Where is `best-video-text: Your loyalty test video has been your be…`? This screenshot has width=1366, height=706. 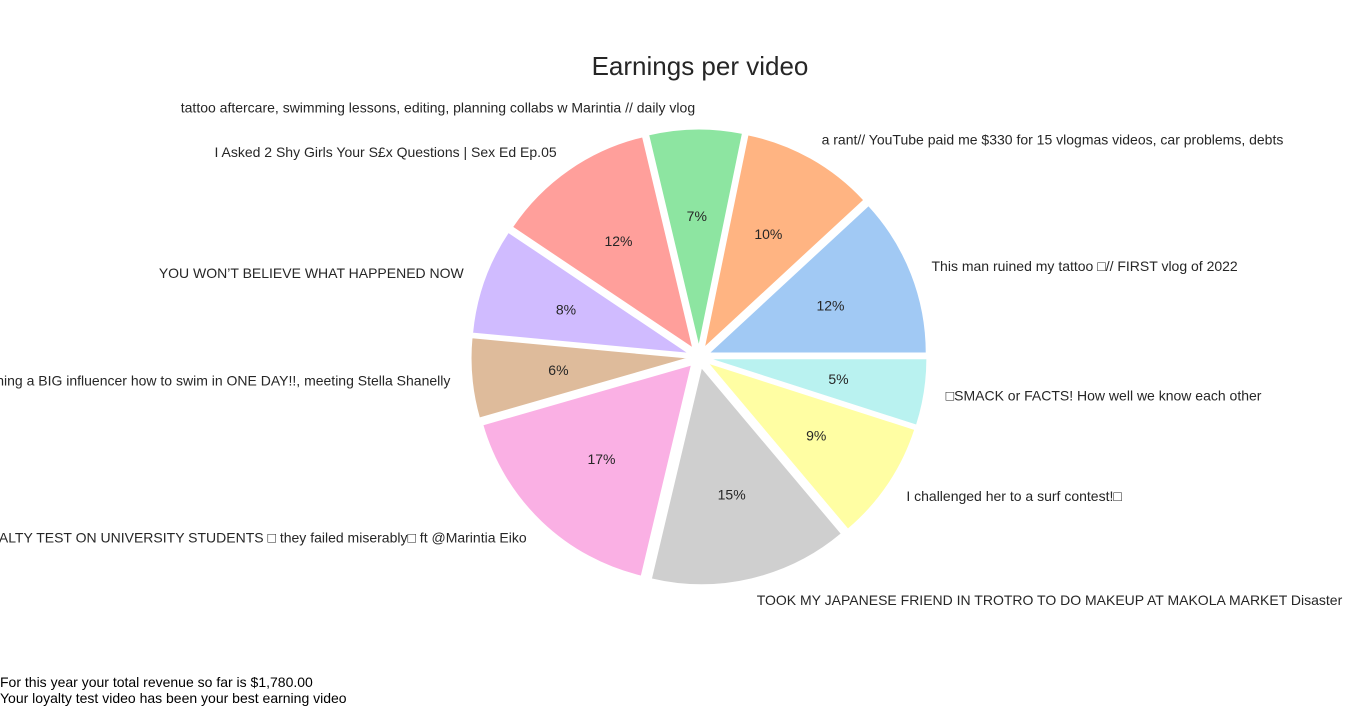 best-video-text: Your loyalty test video has been your be… is located at coordinates (173, 698).